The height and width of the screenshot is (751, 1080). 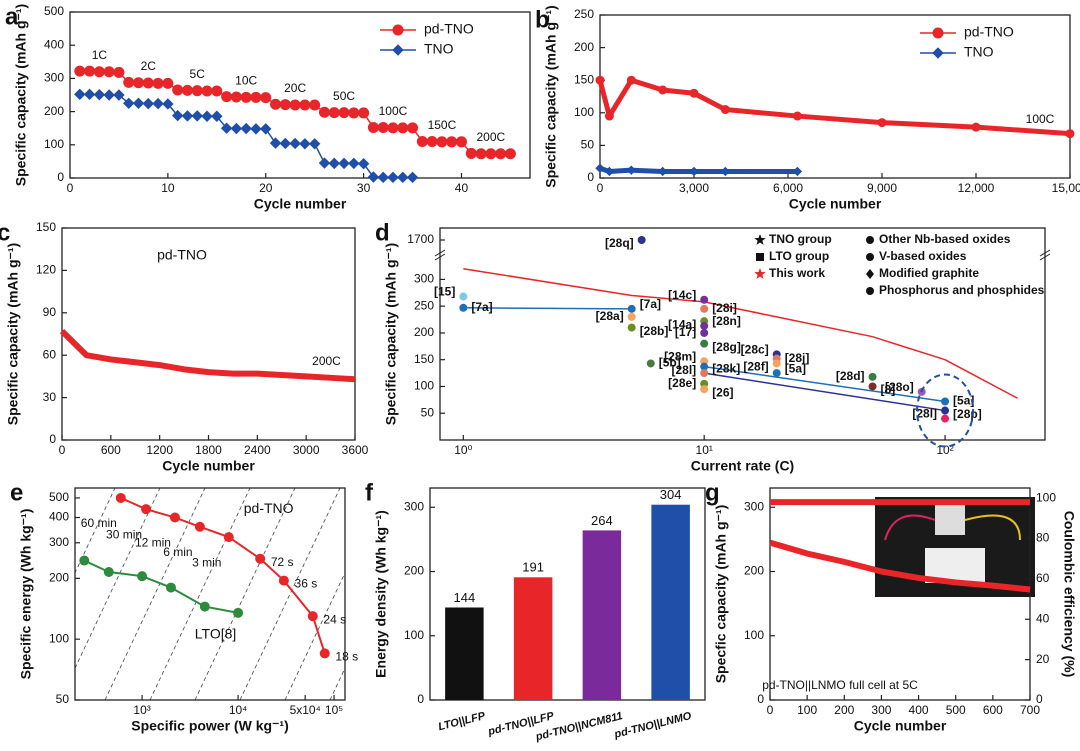 I want to click on legend-label: Modified graphite, so click(x=929, y=273).